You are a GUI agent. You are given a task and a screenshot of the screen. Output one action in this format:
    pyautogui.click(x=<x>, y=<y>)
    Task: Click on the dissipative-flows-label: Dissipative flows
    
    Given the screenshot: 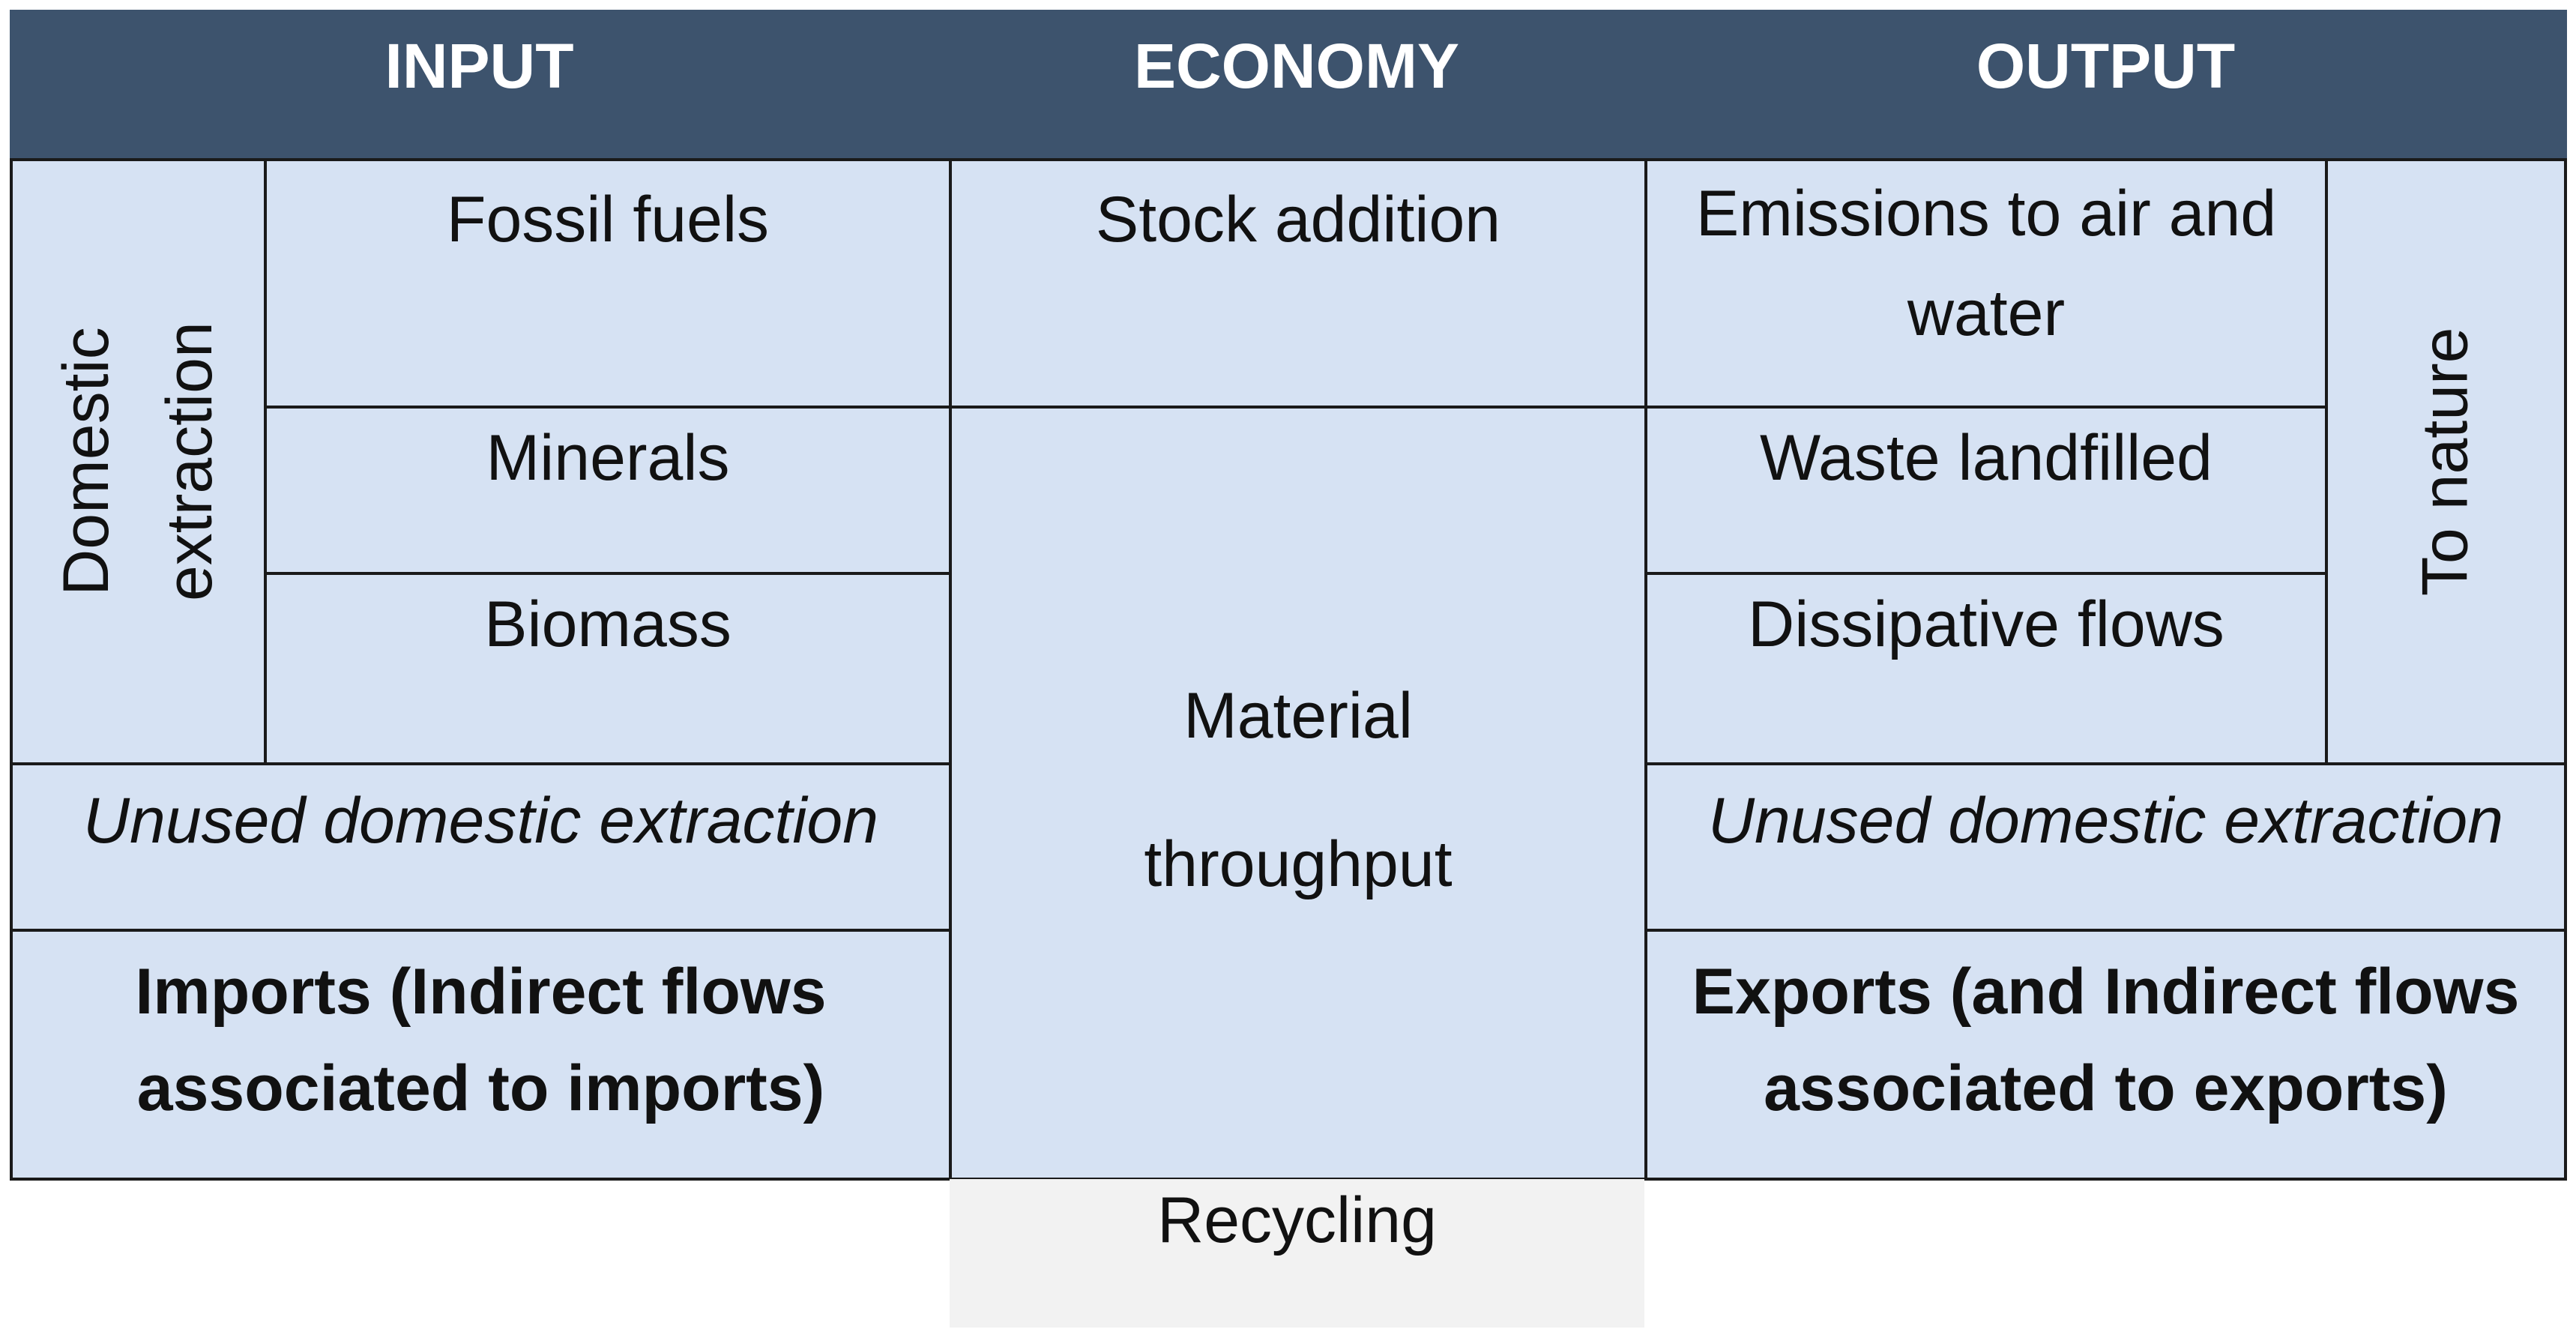 What is the action you would take?
    pyautogui.click(x=1986, y=624)
    